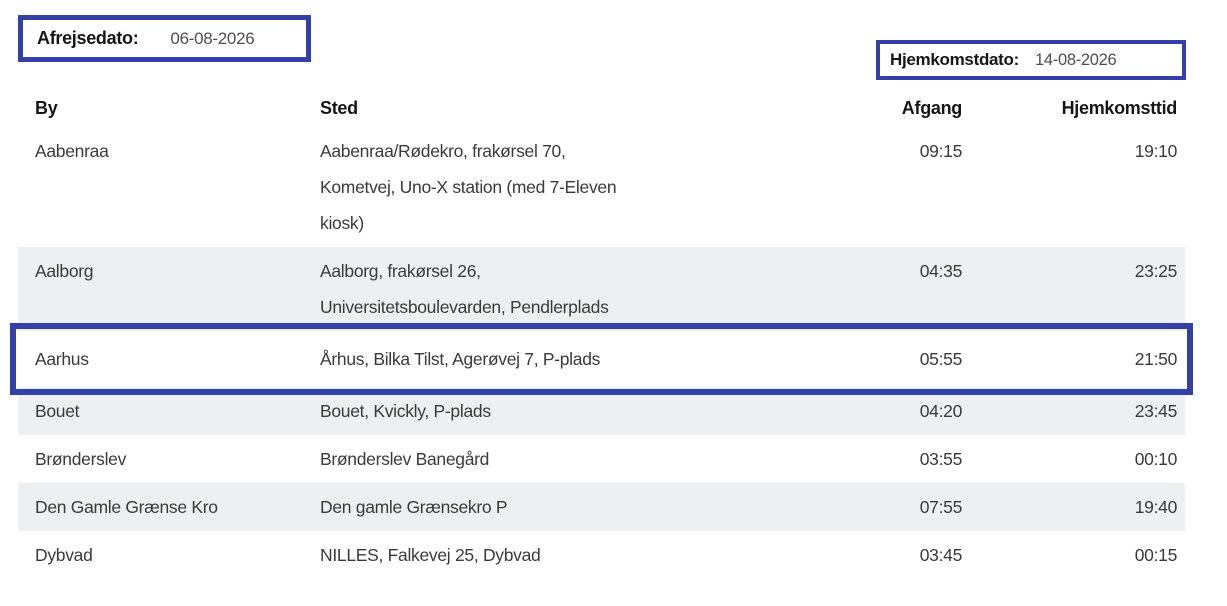  I want to click on sted-cell: Den gamle Grænsekro P, so click(580, 507).